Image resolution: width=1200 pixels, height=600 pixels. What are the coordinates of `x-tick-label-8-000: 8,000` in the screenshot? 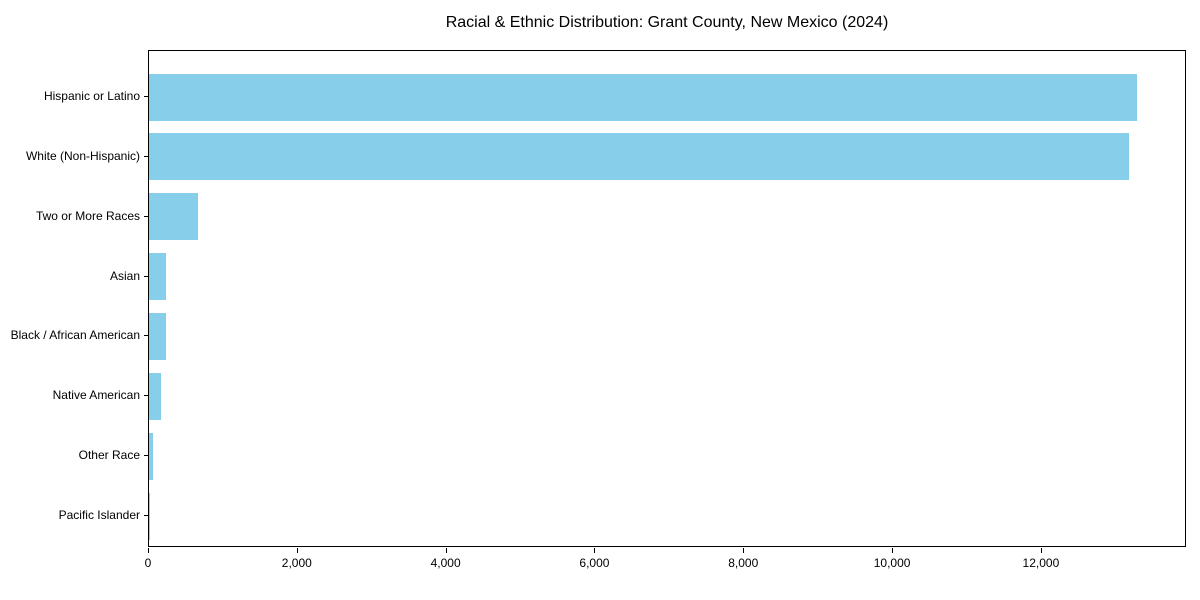 It's located at (743, 563).